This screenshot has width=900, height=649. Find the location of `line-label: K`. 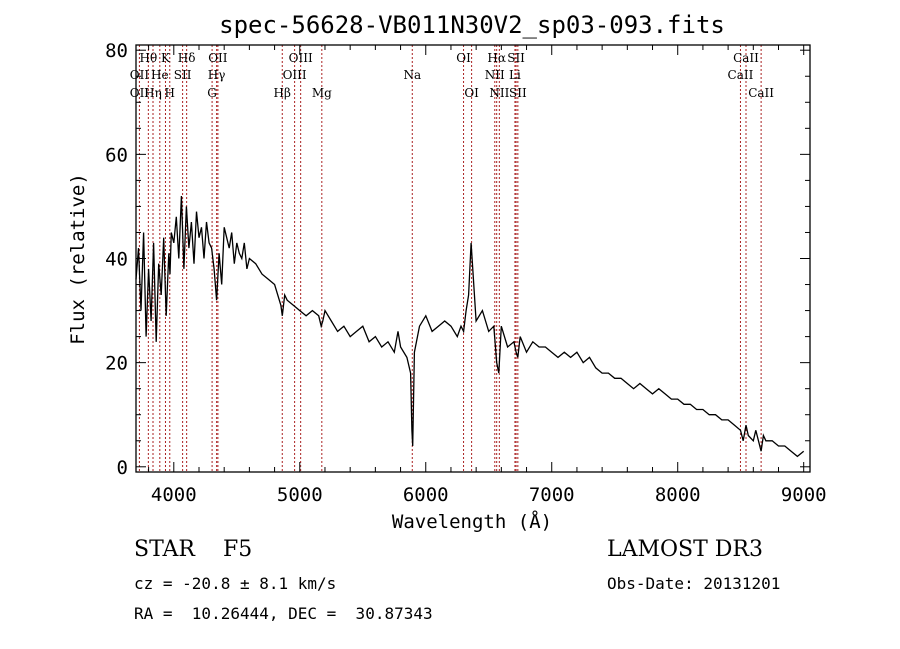

line-label: K is located at coordinates (166, 58).